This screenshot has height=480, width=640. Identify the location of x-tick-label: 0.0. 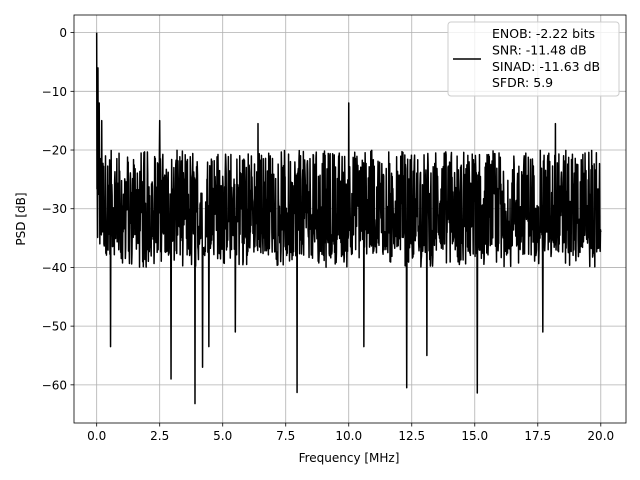
(96, 436).